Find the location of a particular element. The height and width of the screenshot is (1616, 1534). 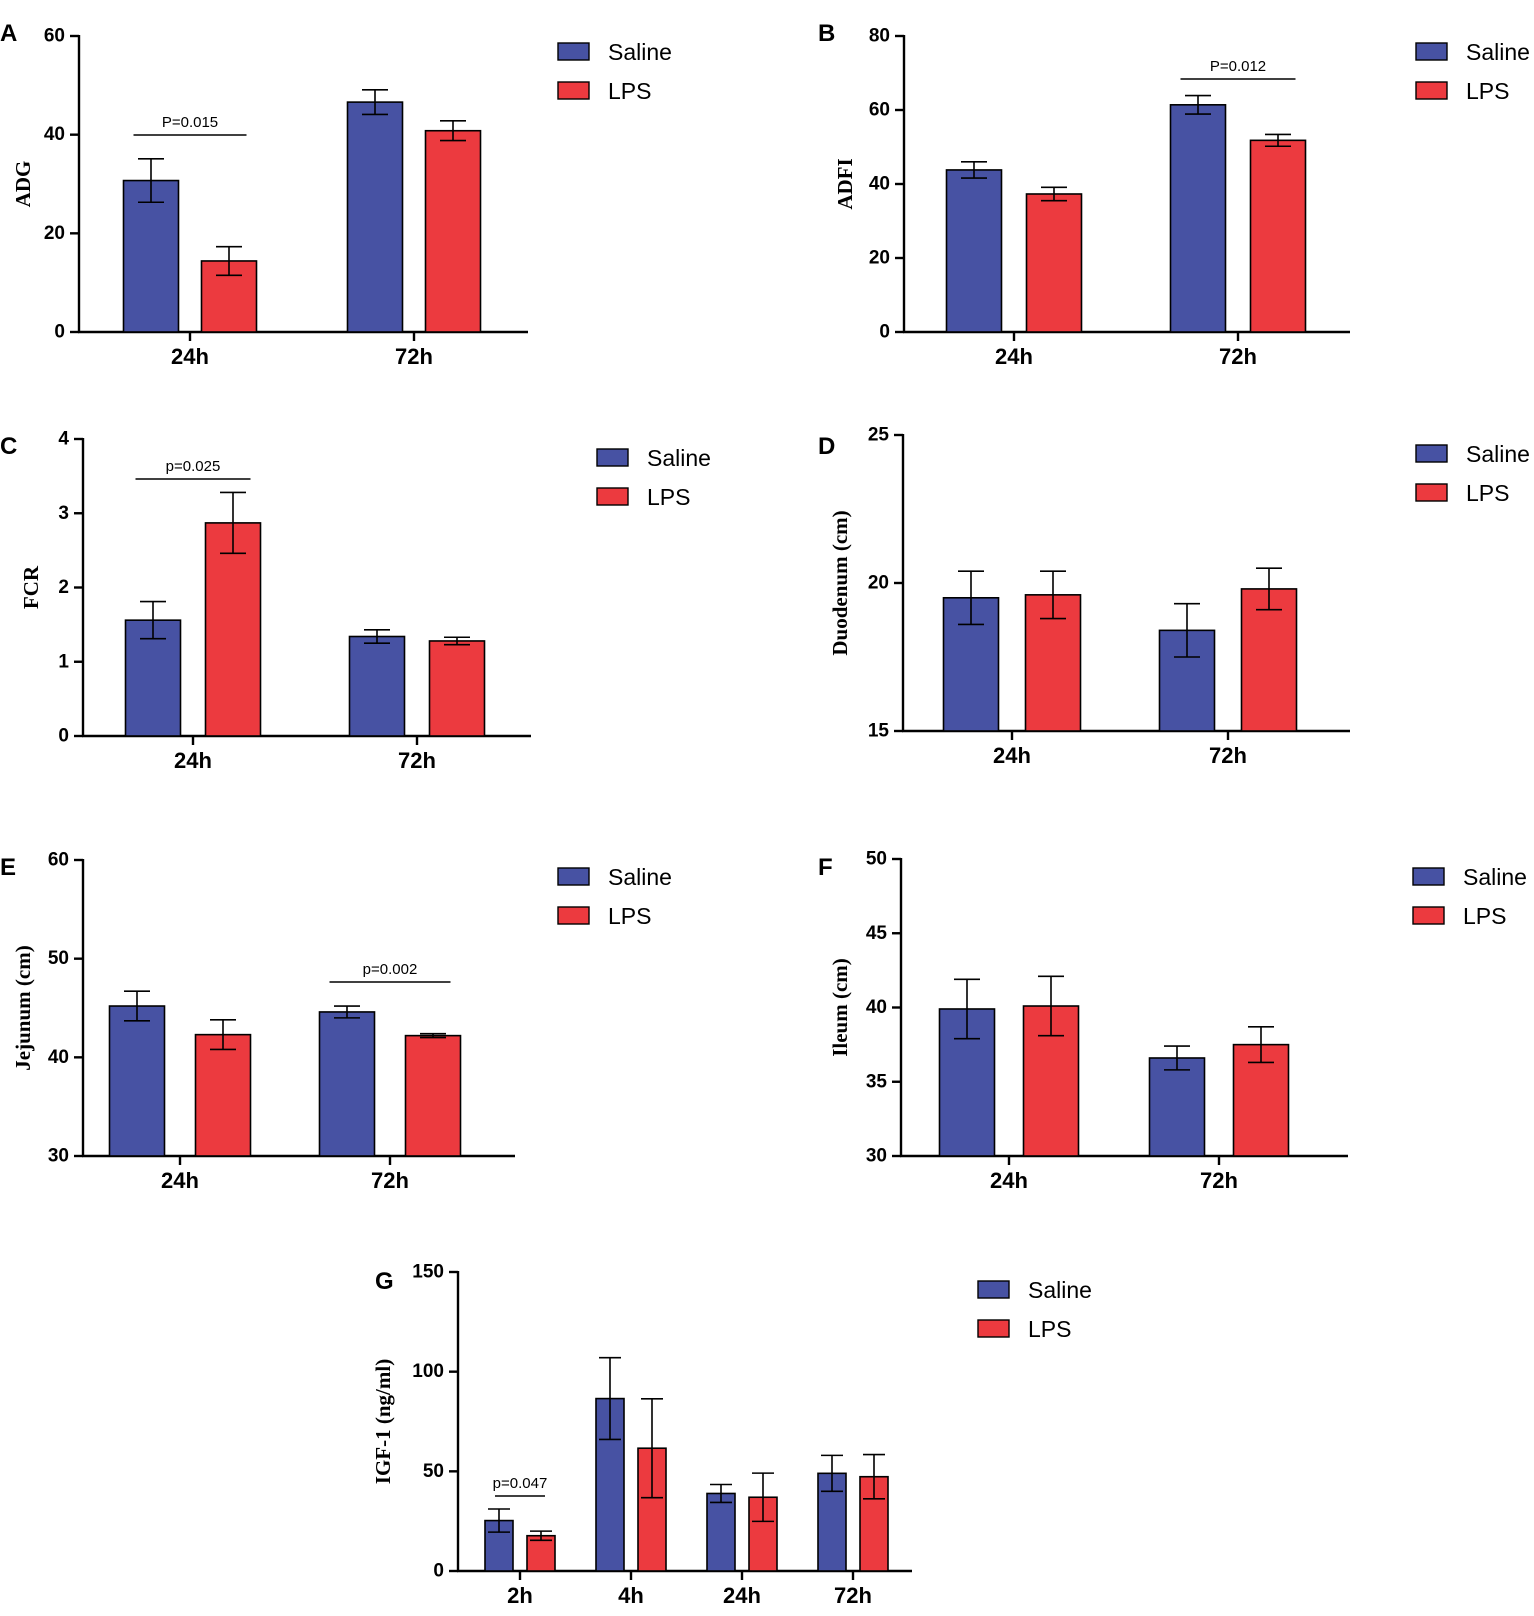

panel-letter: B is located at coordinates (826, 33).